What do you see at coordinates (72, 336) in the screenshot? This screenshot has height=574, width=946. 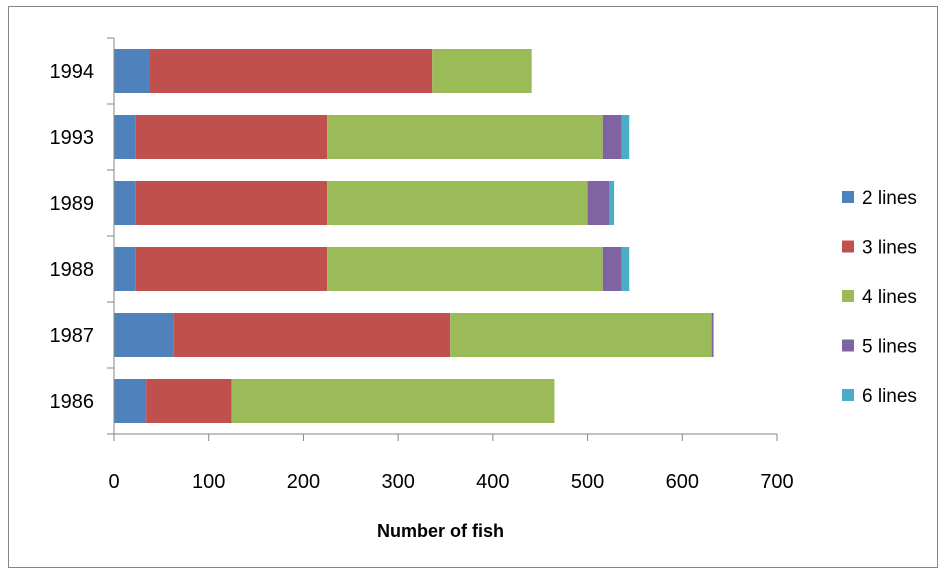 I see `y-tick-label: 1987` at bounding box center [72, 336].